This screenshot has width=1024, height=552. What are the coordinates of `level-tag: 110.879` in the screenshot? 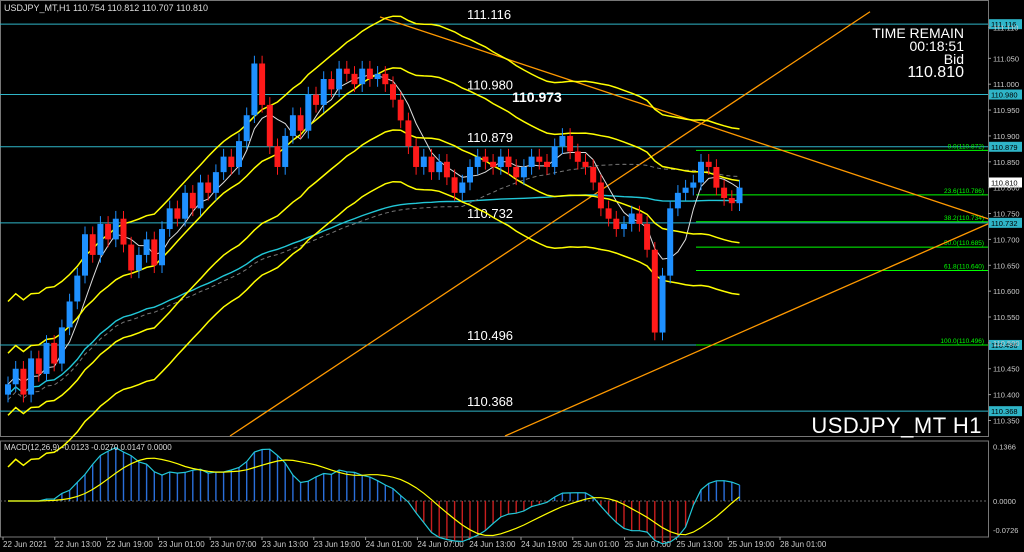 It's located at (1004, 147).